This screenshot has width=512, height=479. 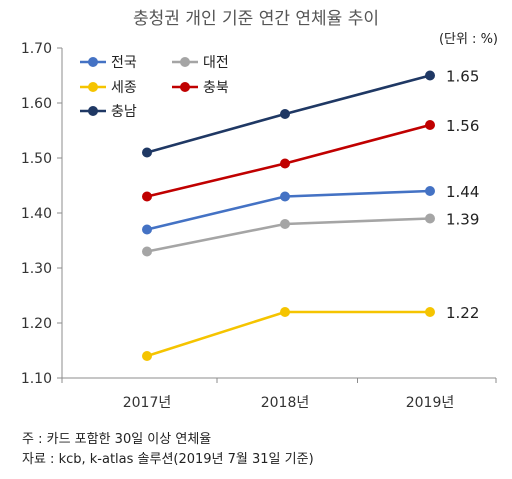 What do you see at coordinates (462, 192) in the screenshot?
I see `data-label: 1.44` at bounding box center [462, 192].